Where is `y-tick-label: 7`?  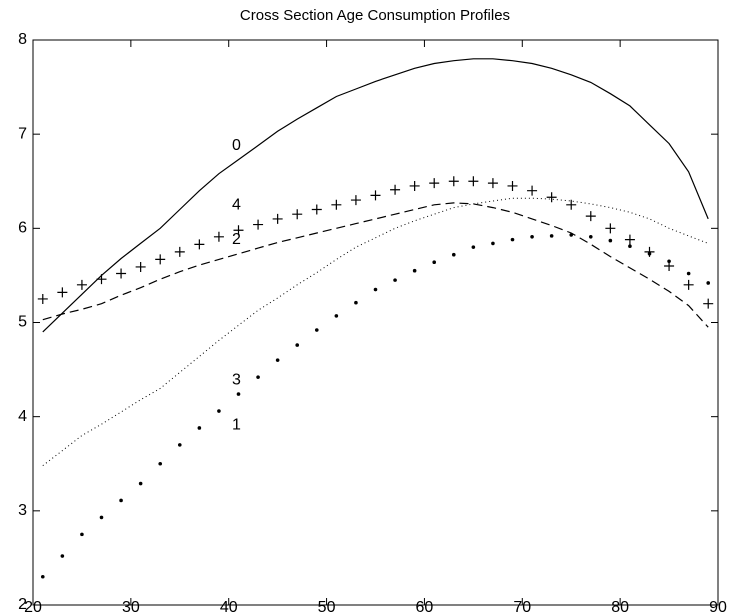
y-tick-label: 7 is located at coordinates (22, 133).